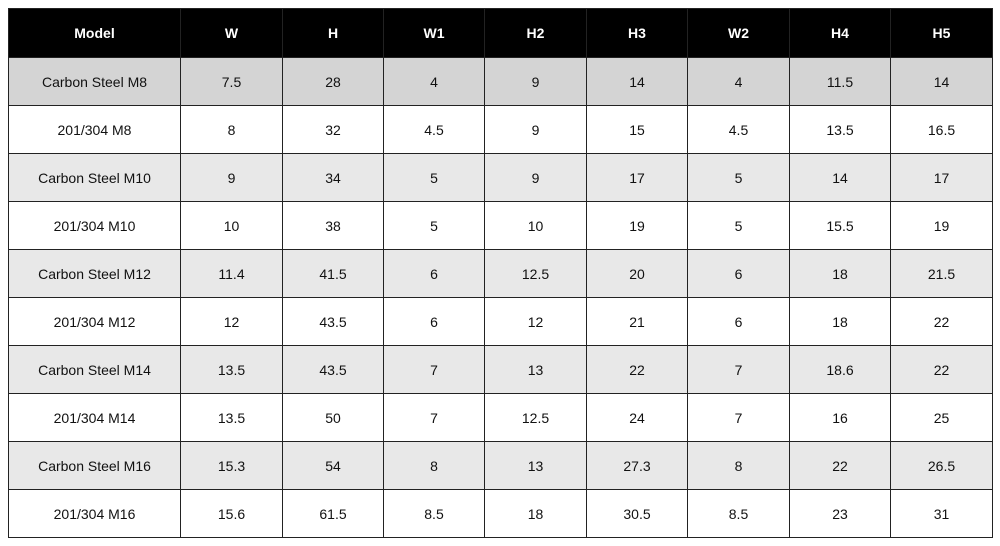 This screenshot has width=1000, height=546. Describe the element at coordinates (637, 465) in the screenshot. I see `value-cell: 27.3` at that location.